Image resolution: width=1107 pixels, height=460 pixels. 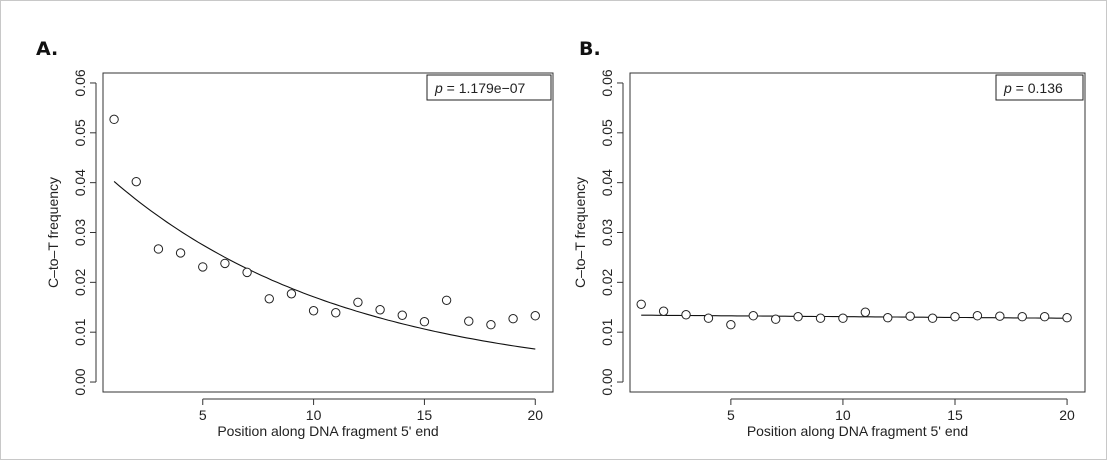 I want to click on pvalue-label: p = 0.136, so click(x=1033, y=88).